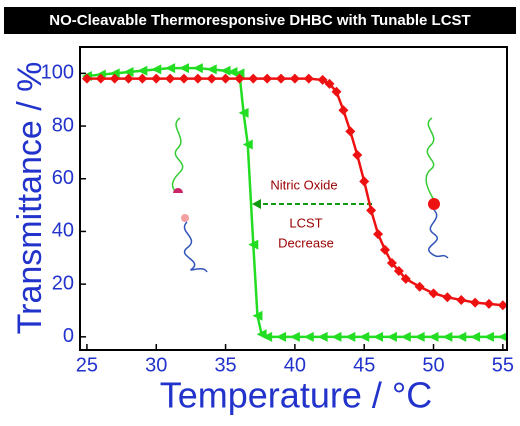 Image resolution: width=520 pixels, height=426 pixels. What do you see at coordinates (63, 283) in the screenshot?
I see `y-tick-label: 20` at bounding box center [63, 283].